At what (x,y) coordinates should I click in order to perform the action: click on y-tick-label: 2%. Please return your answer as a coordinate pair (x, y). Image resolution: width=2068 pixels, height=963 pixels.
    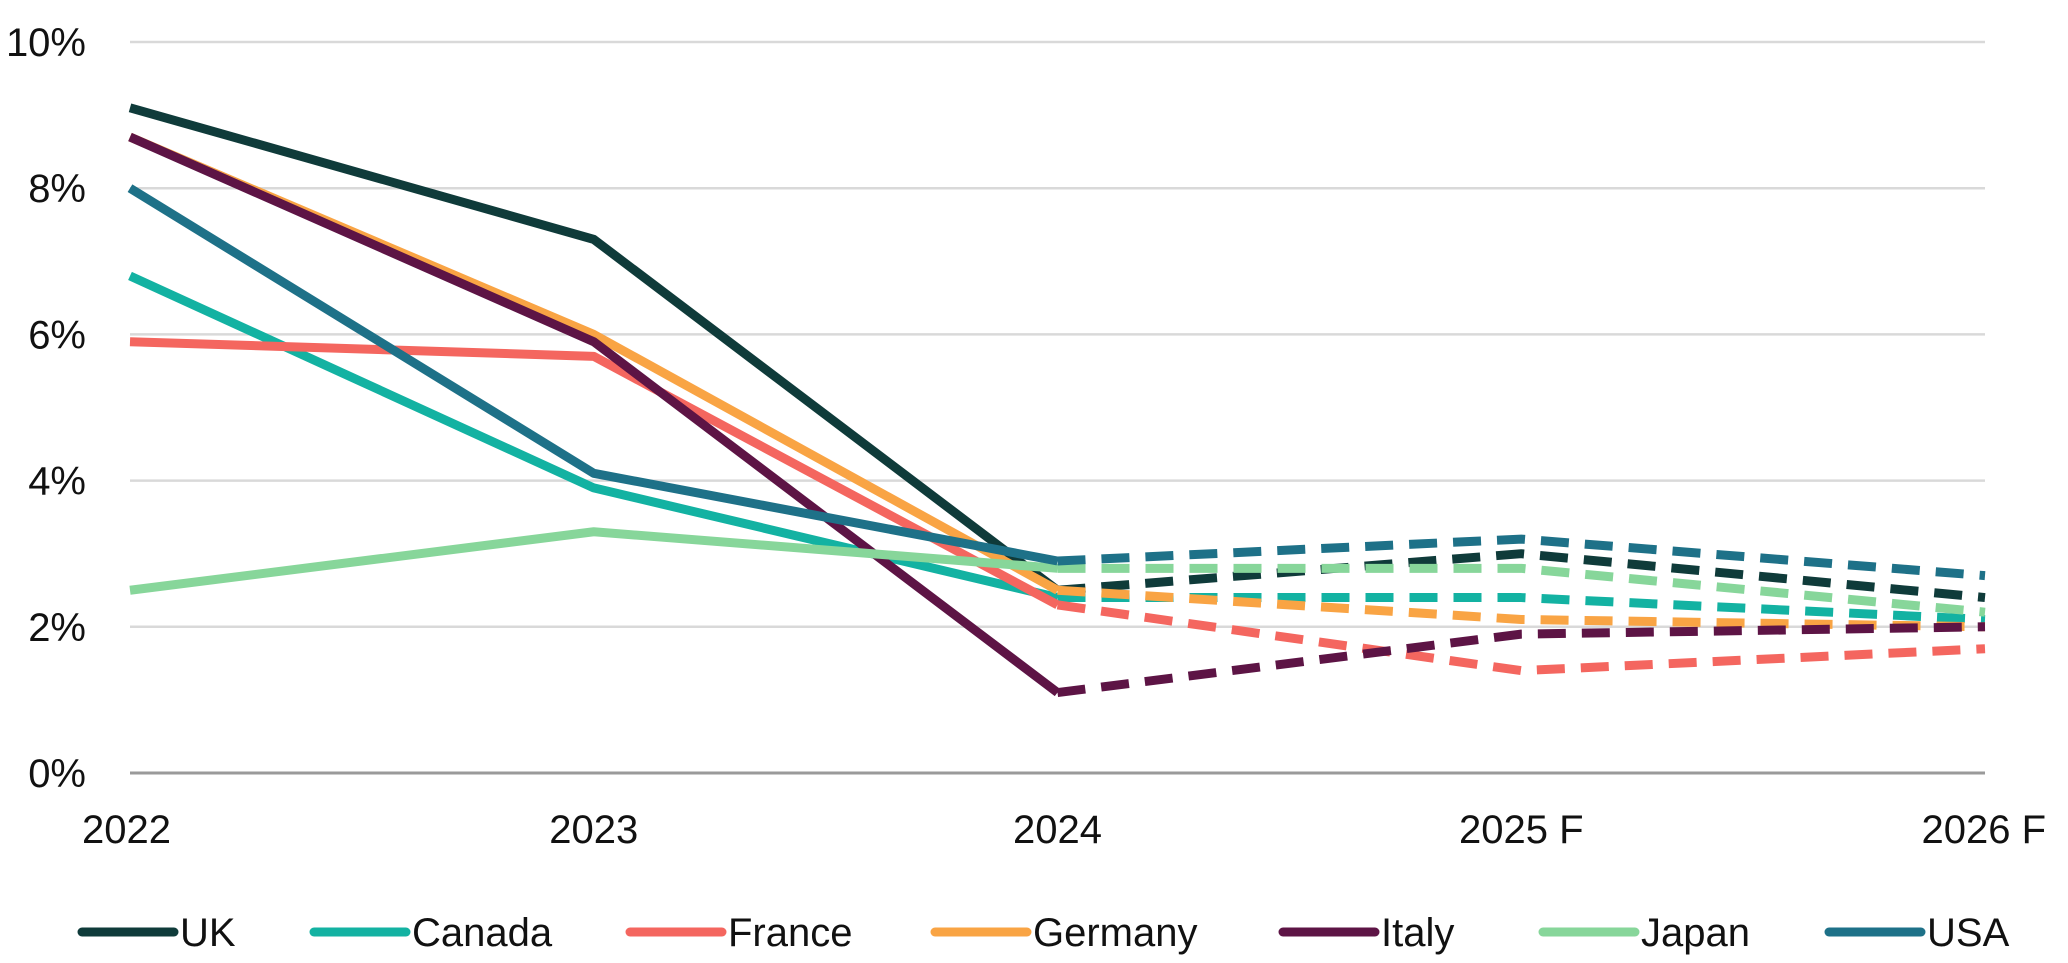
    Looking at the image, I should click on (57, 628).